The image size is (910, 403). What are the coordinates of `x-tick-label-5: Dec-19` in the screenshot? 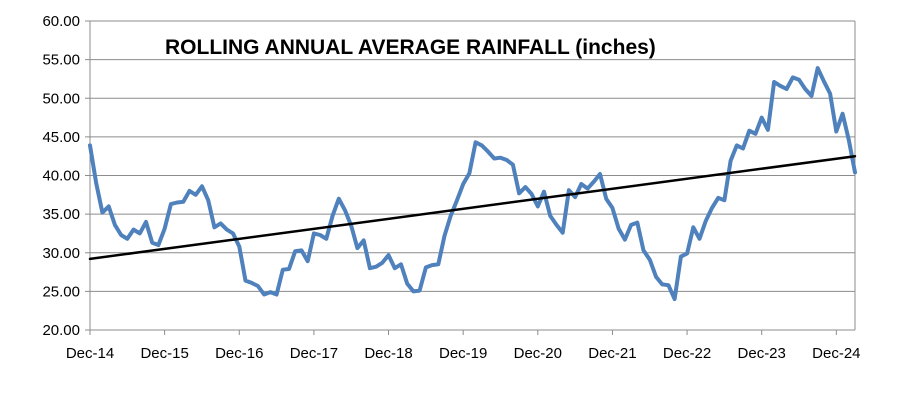 It's located at (463, 353).